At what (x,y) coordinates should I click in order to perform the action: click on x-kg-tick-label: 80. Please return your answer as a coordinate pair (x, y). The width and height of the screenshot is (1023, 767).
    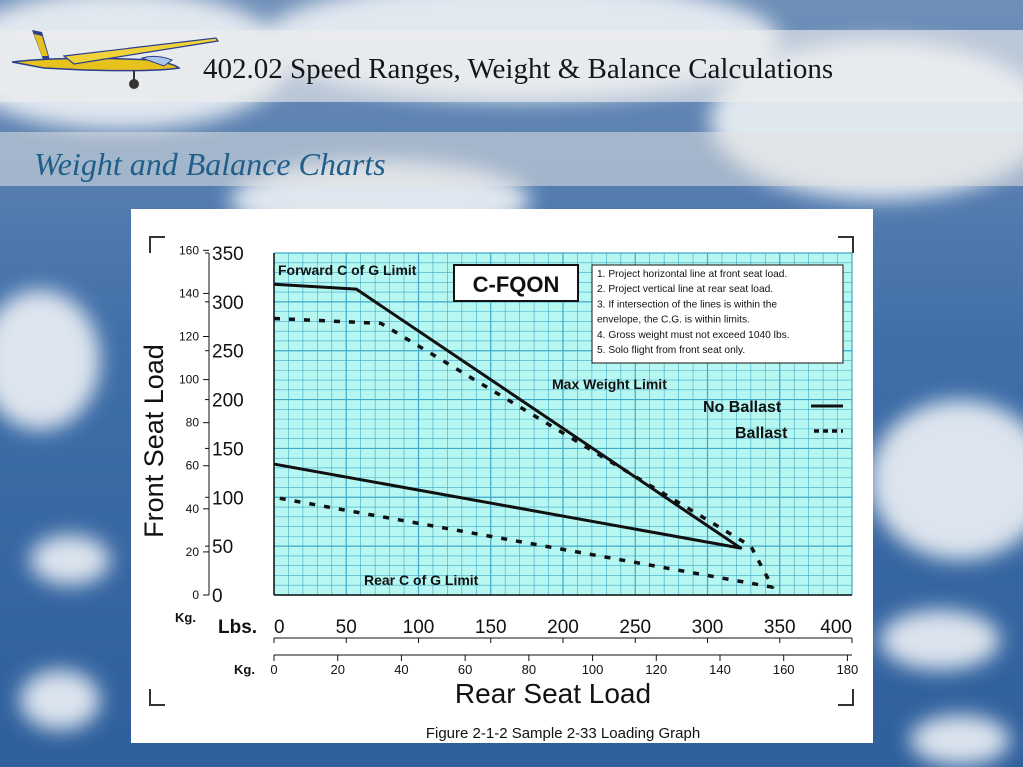
    Looking at the image, I should click on (529, 669).